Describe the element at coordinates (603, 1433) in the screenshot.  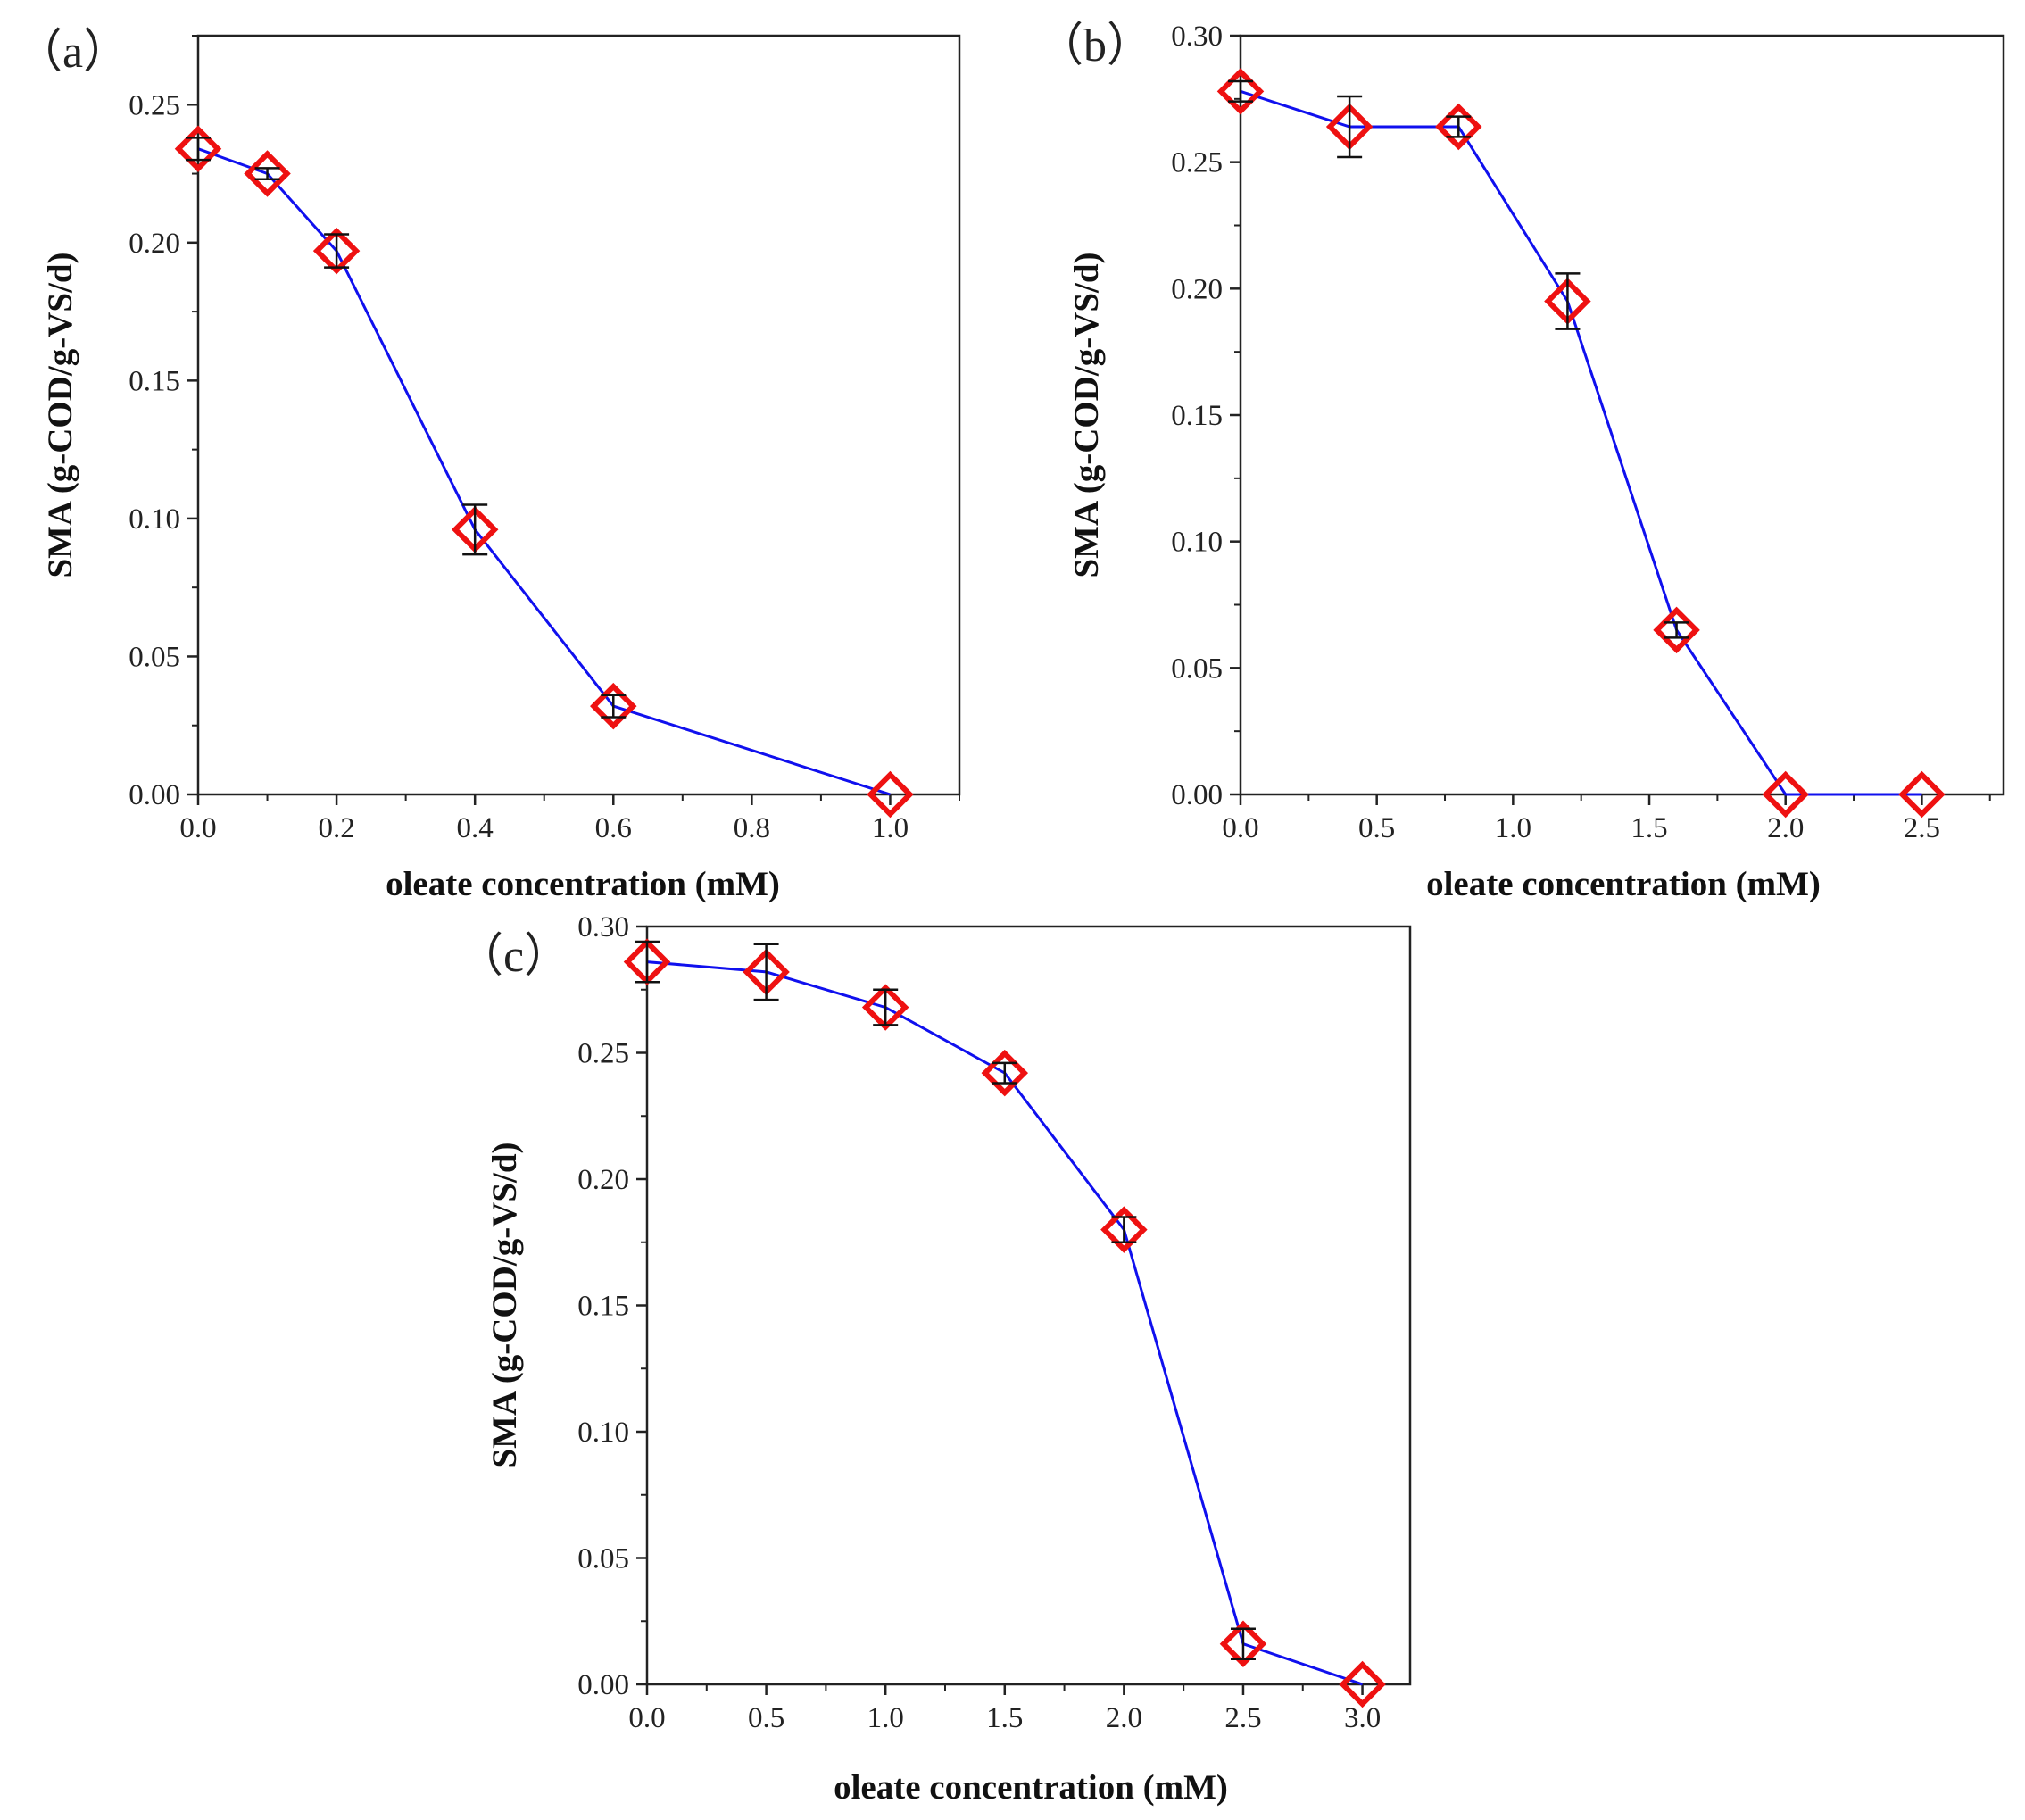
I see `y-tick-label-c-2: 0.10` at that location.